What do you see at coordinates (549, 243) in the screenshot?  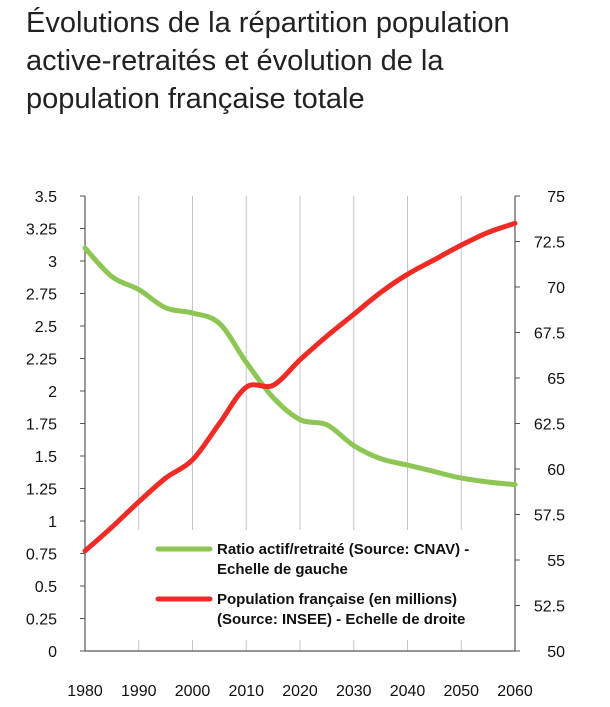 I see `right-tick-label: 72.5` at bounding box center [549, 243].